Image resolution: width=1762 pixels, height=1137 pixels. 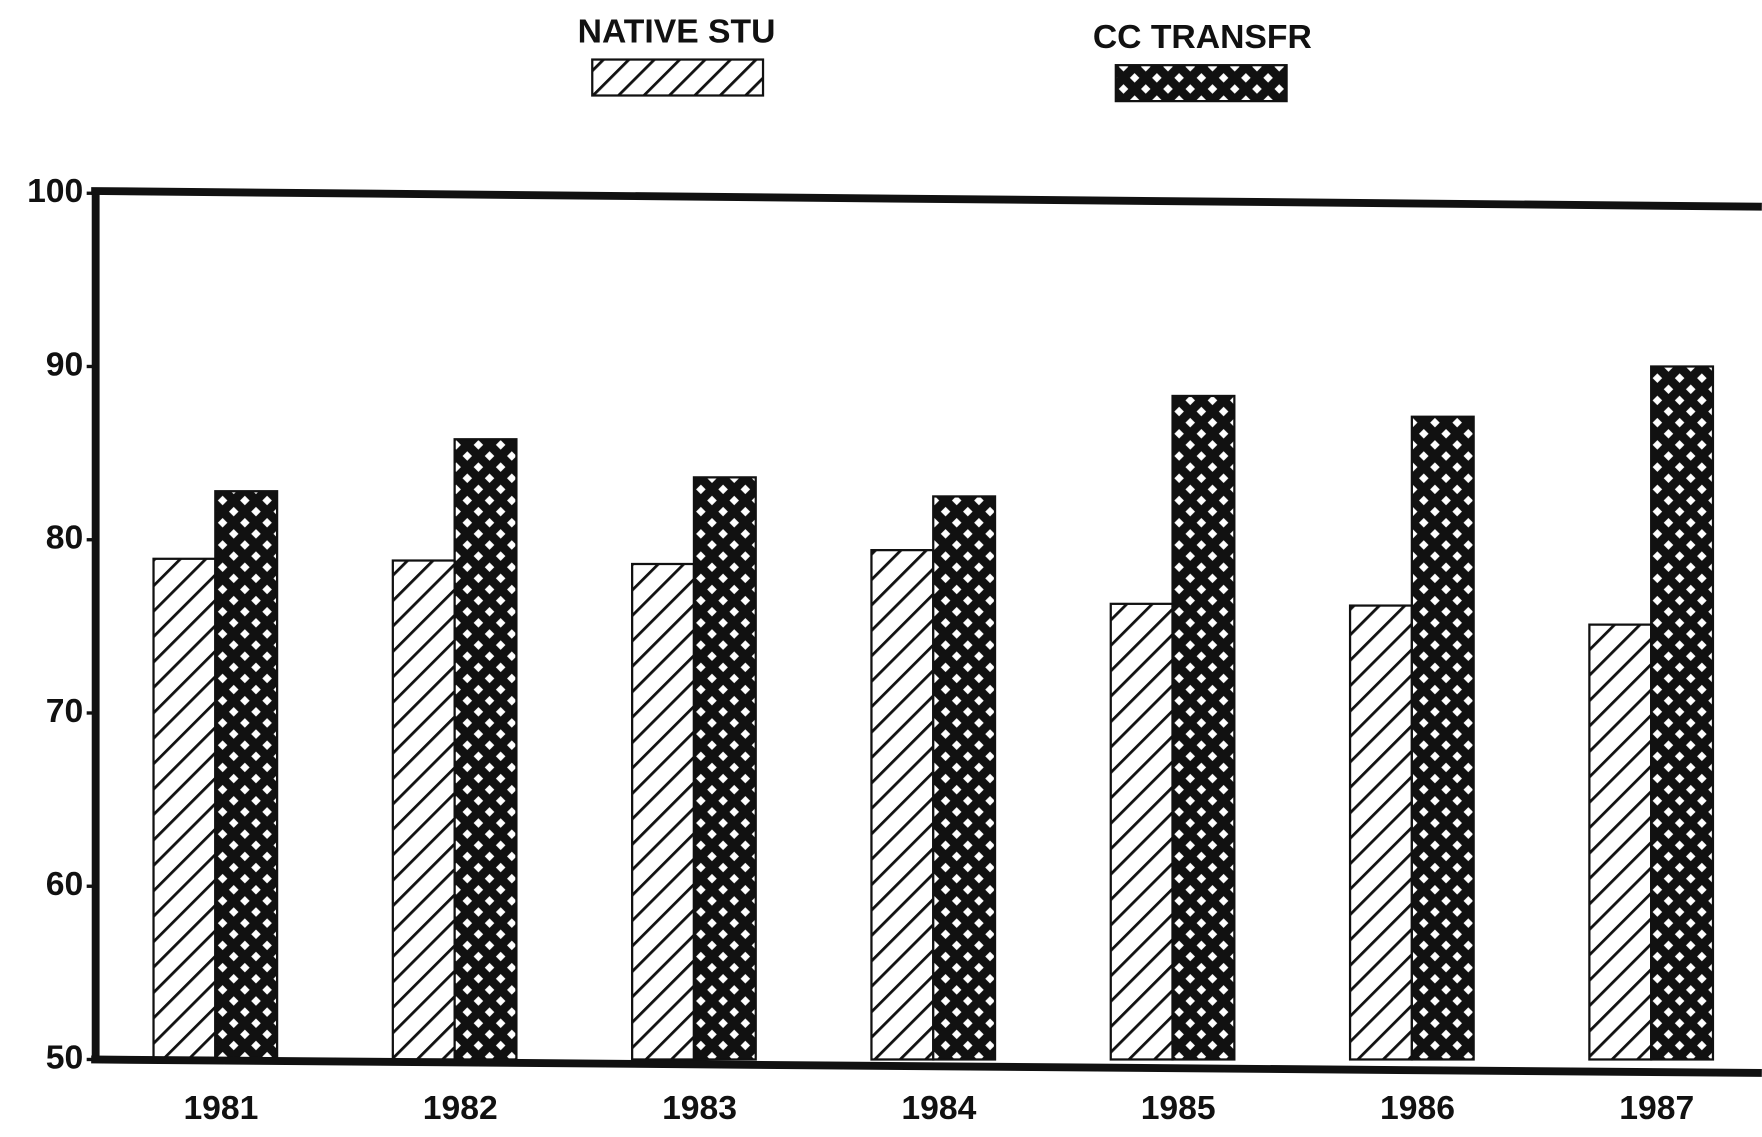 I want to click on x-tick-label: 1987, so click(x=1656, y=1108).